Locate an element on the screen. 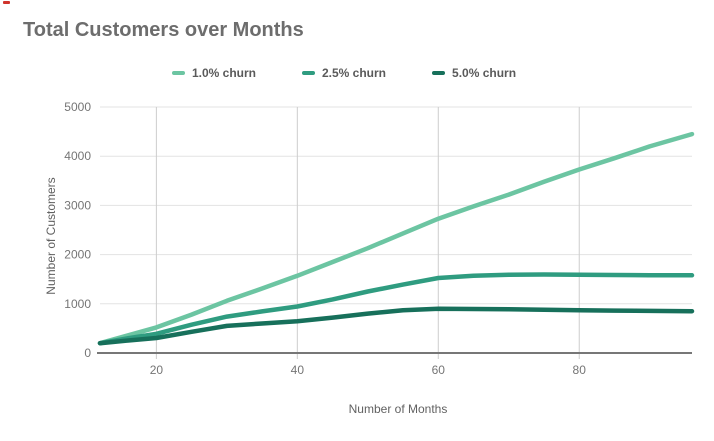  series-line-5.0-churn is located at coordinates (396, 326).